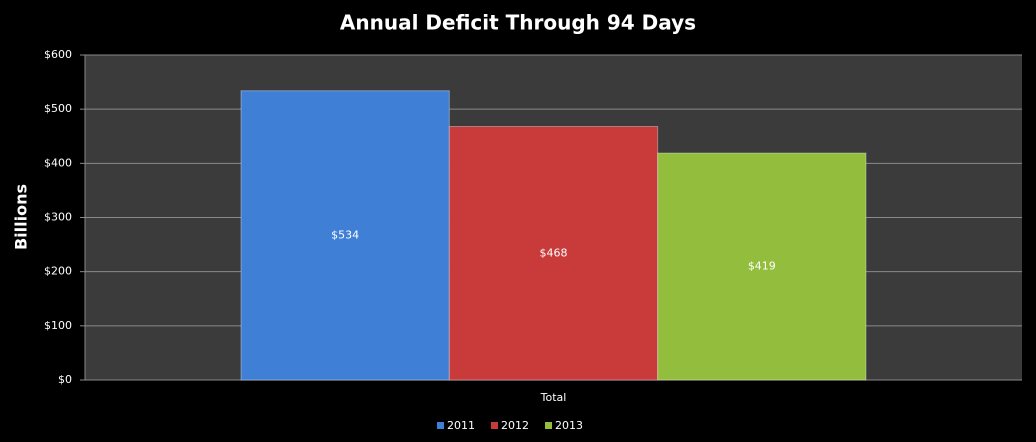 The image size is (1036, 442). Describe the element at coordinates (518, 23) in the screenshot. I see `chart-title: Annual Deficit Through 94 Days` at that location.